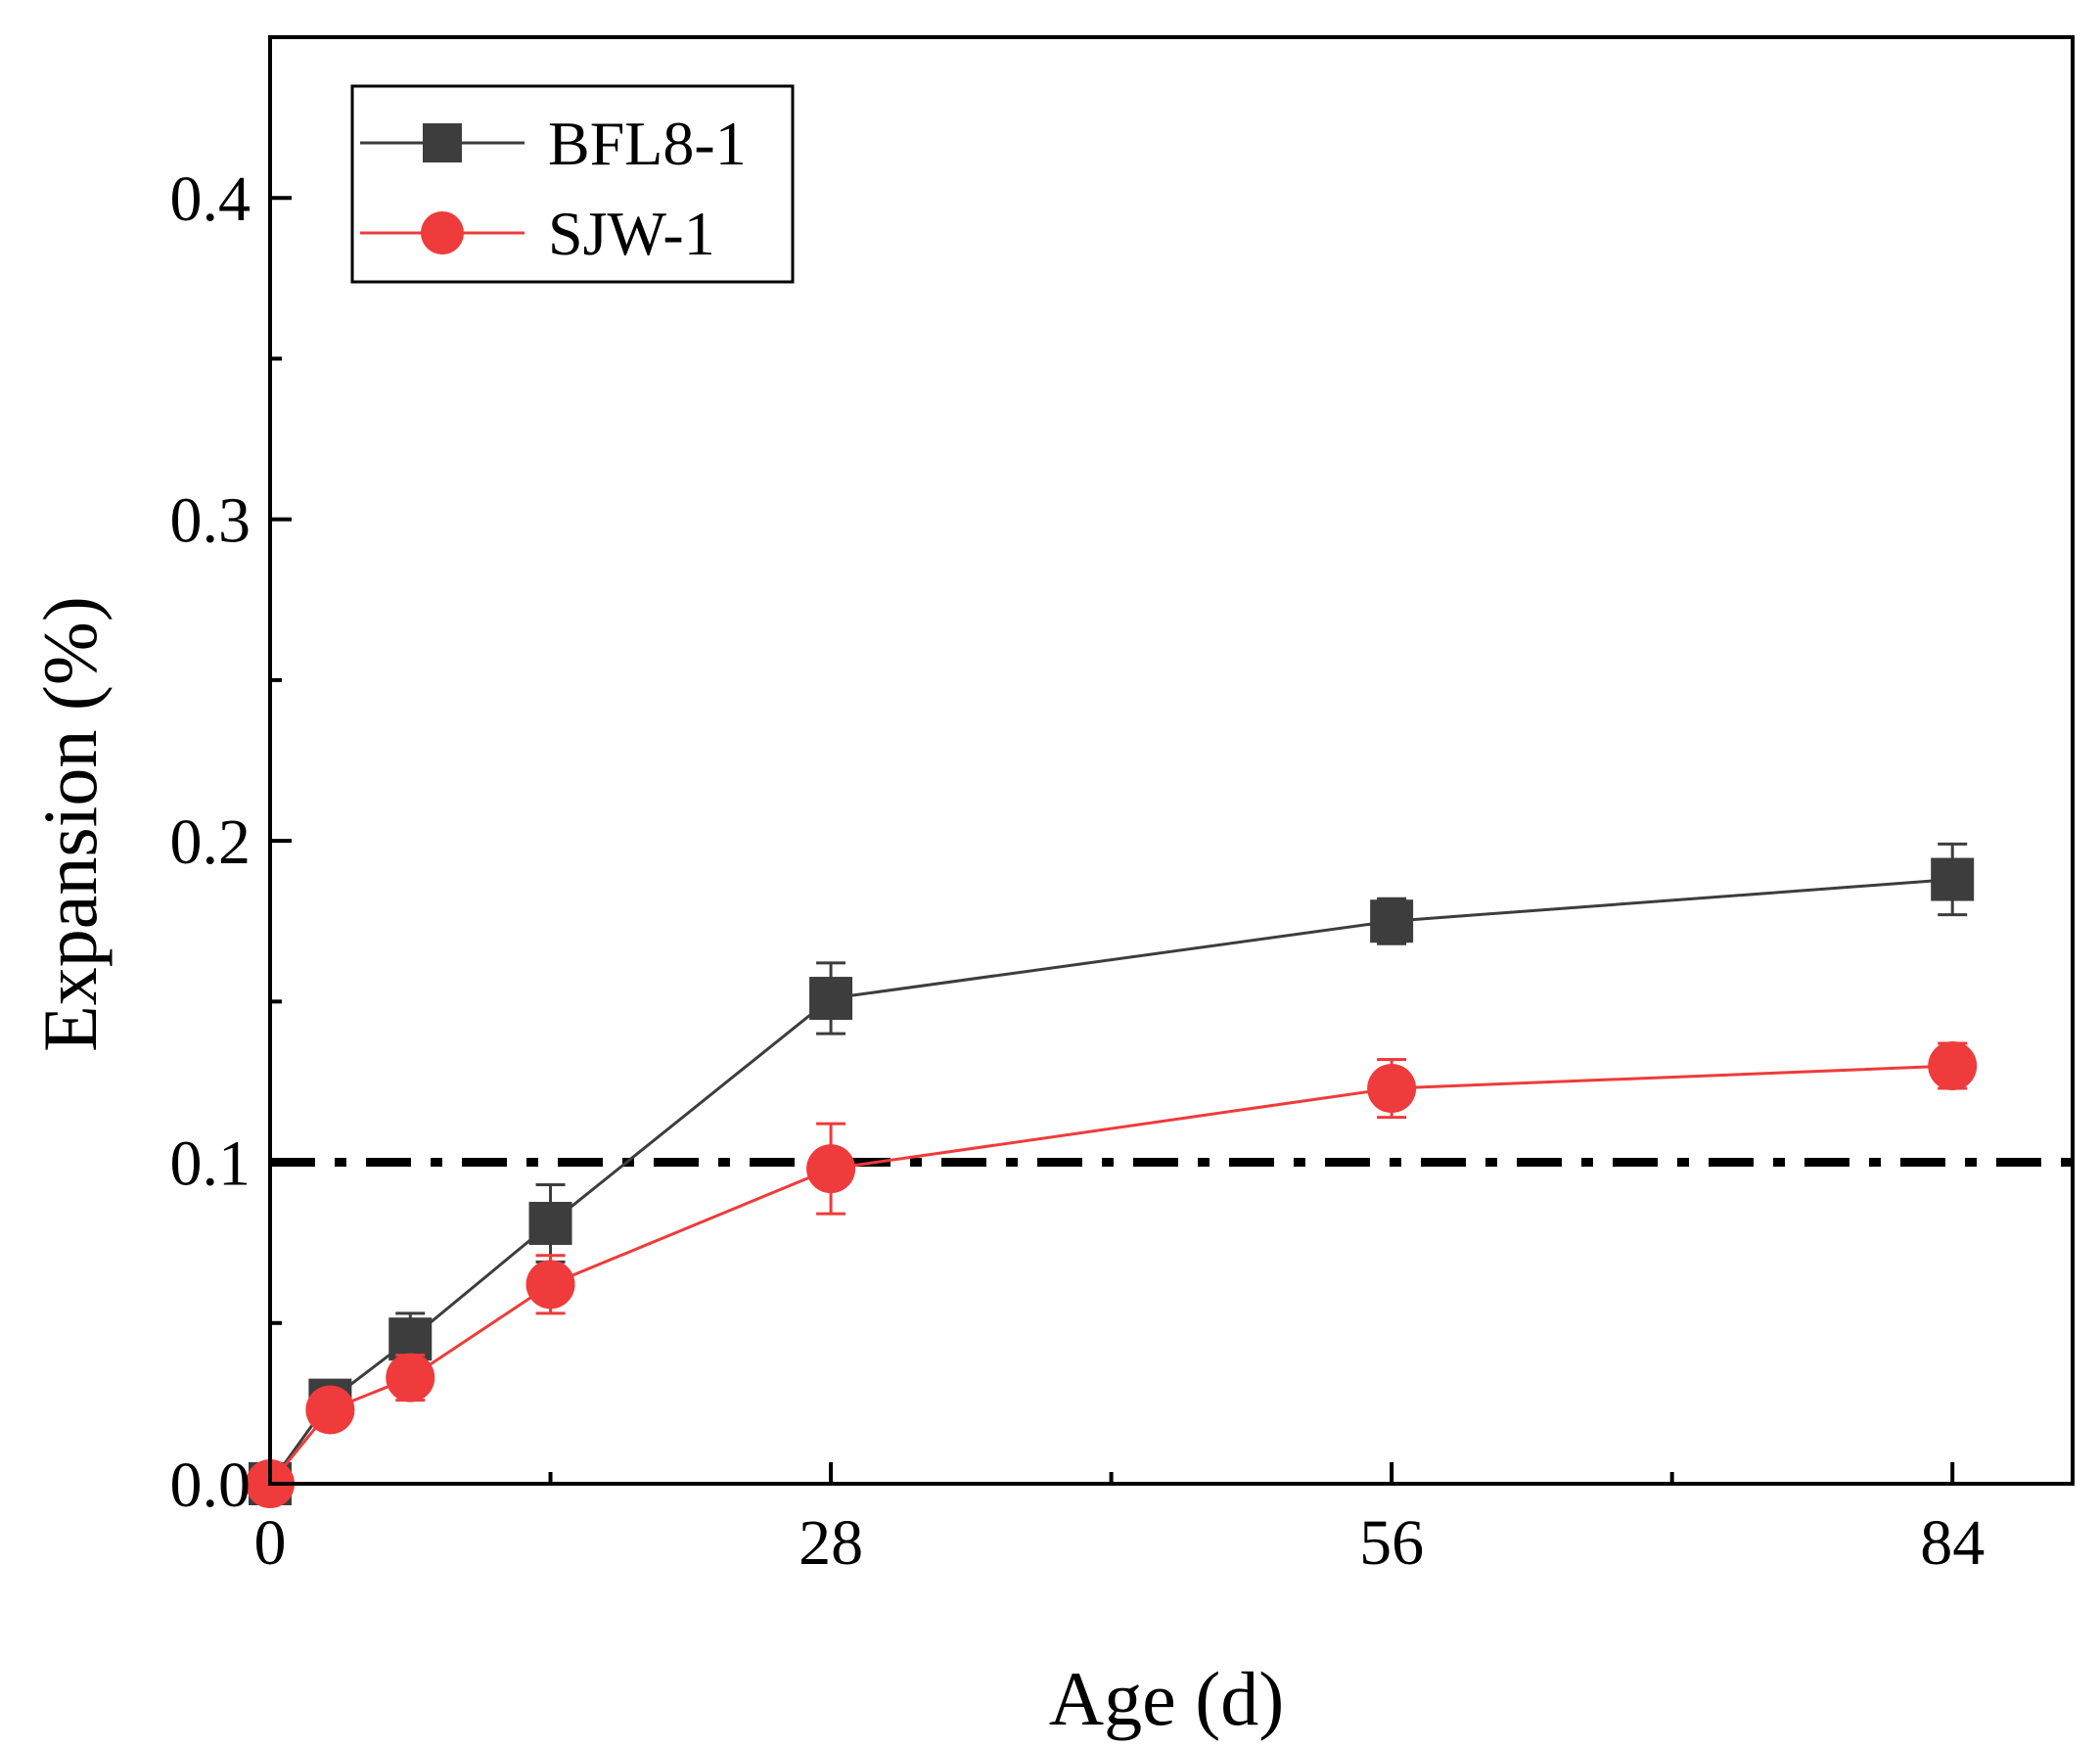  I want to click on y-axis-title: Expansion (%), so click(70, 824).